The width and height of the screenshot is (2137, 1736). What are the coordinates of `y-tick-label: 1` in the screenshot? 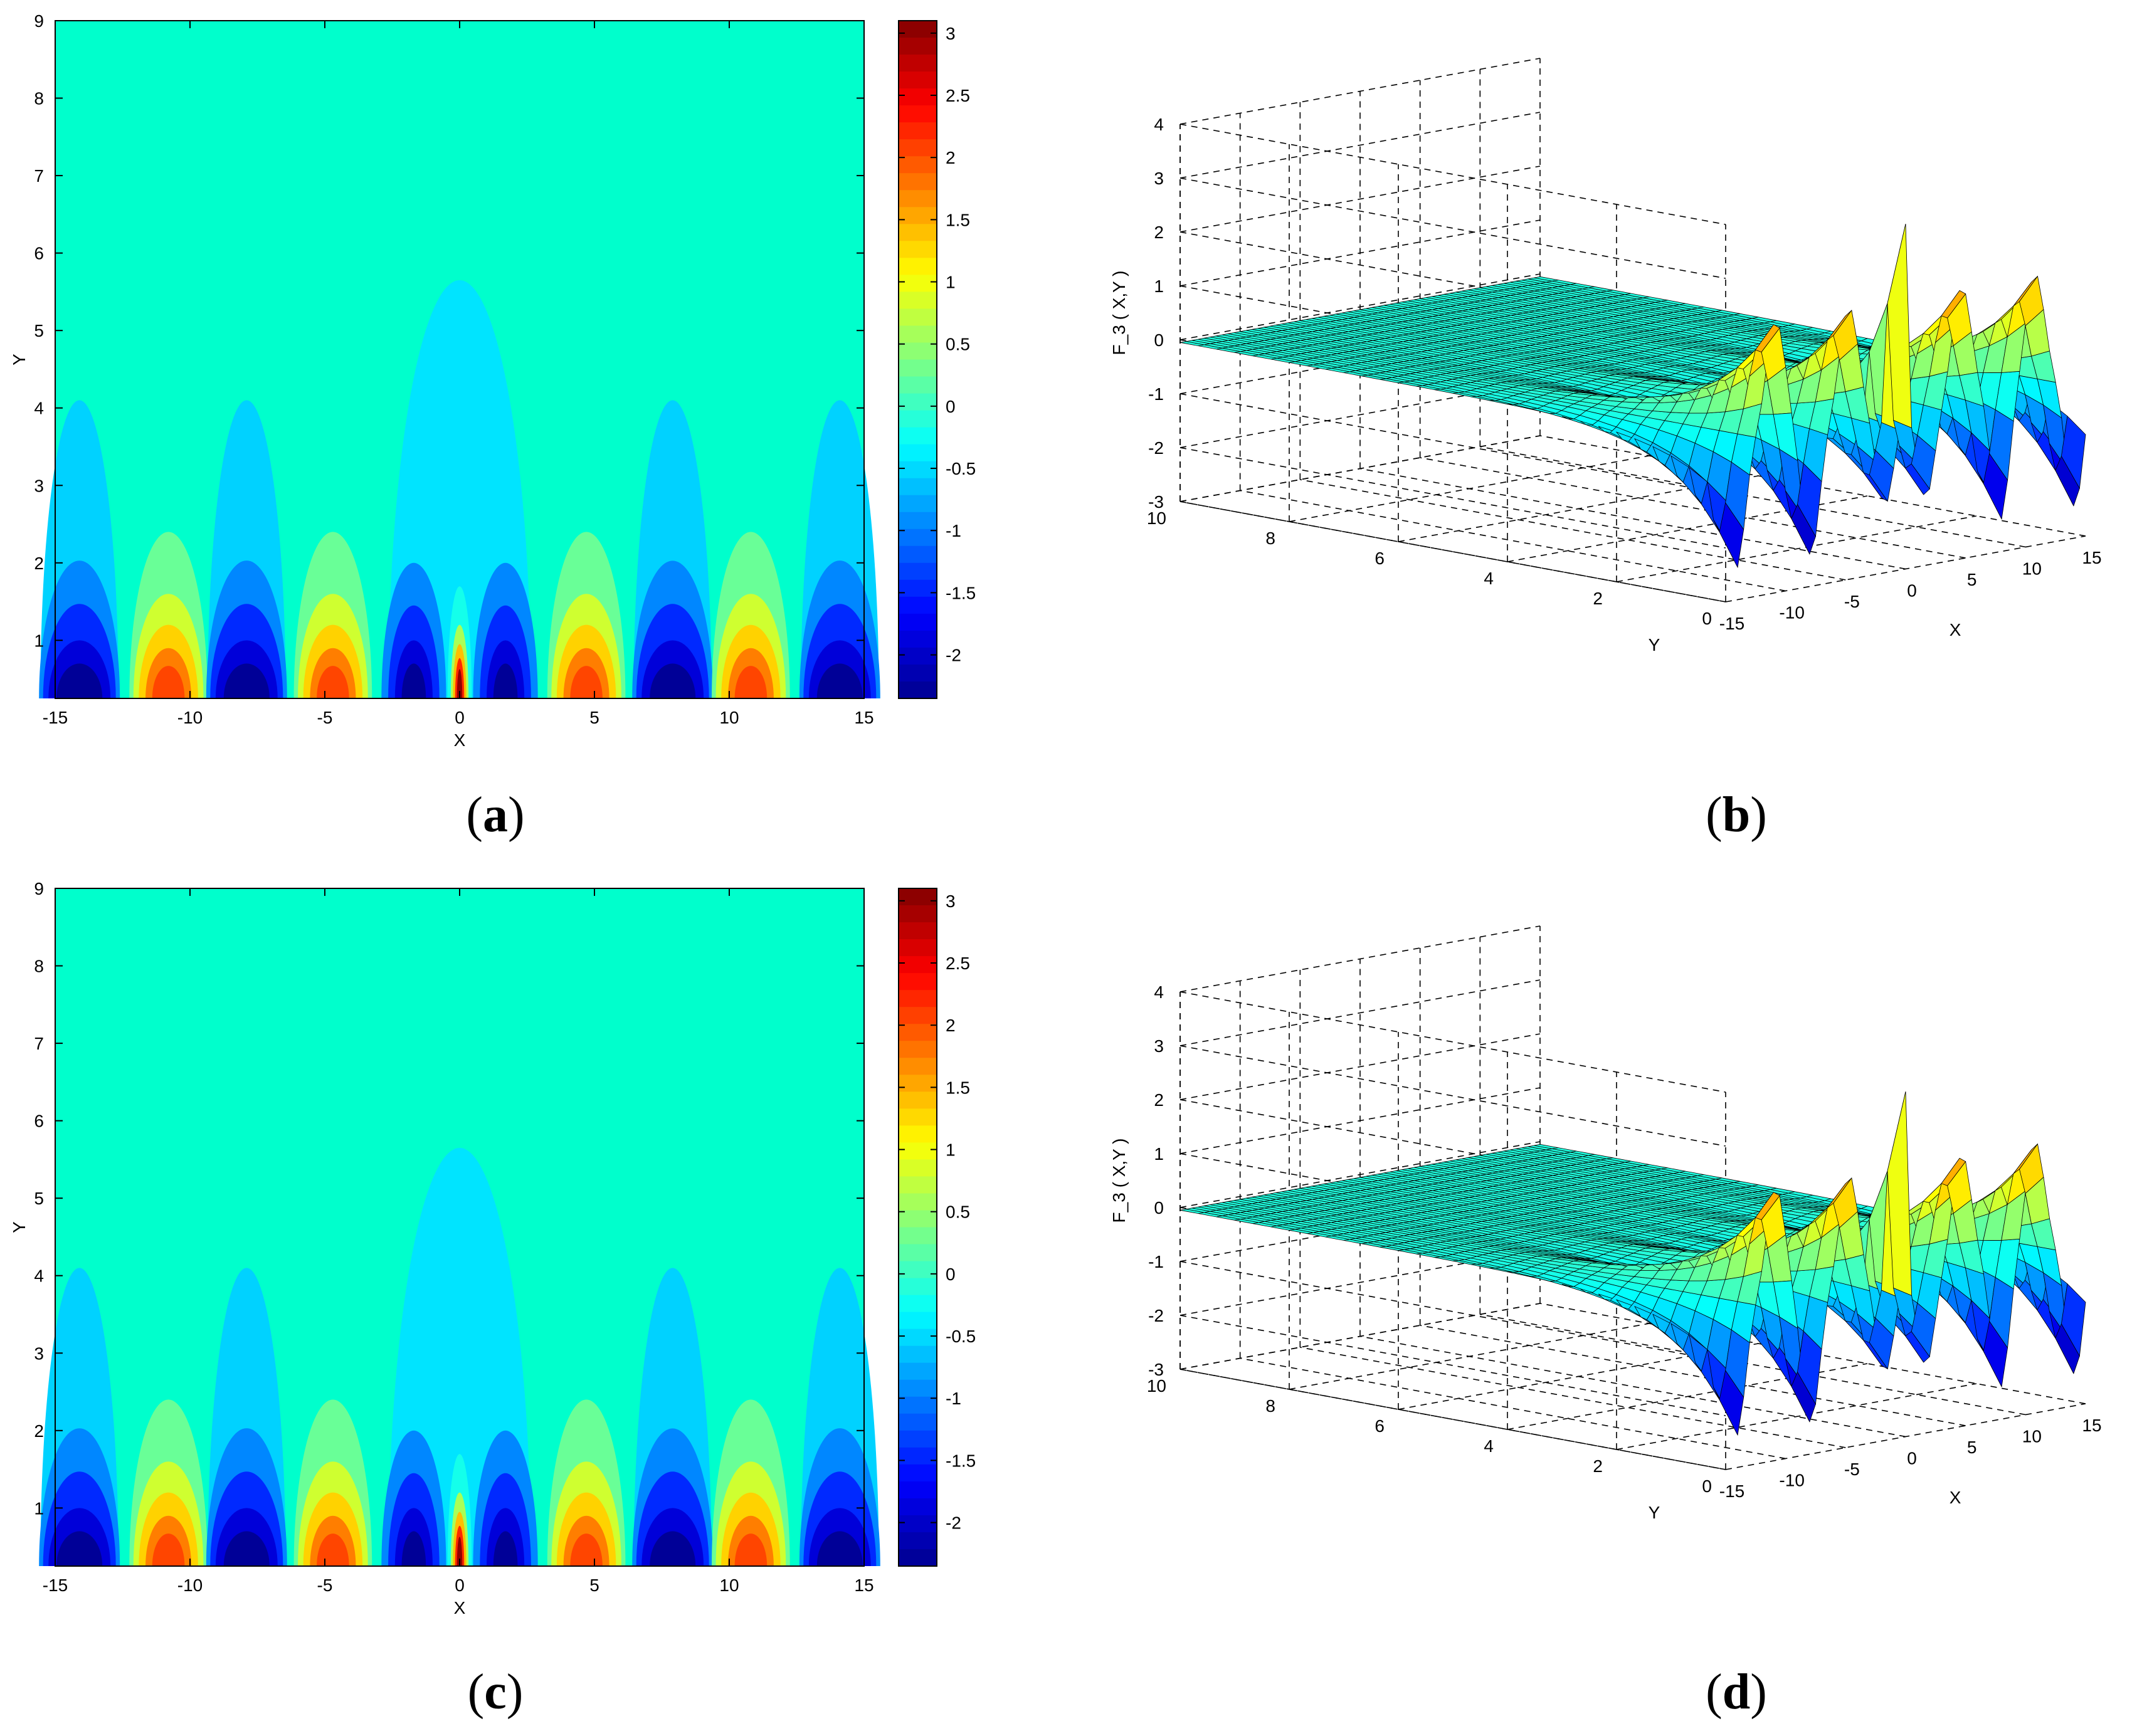 It's located at (39, 640).